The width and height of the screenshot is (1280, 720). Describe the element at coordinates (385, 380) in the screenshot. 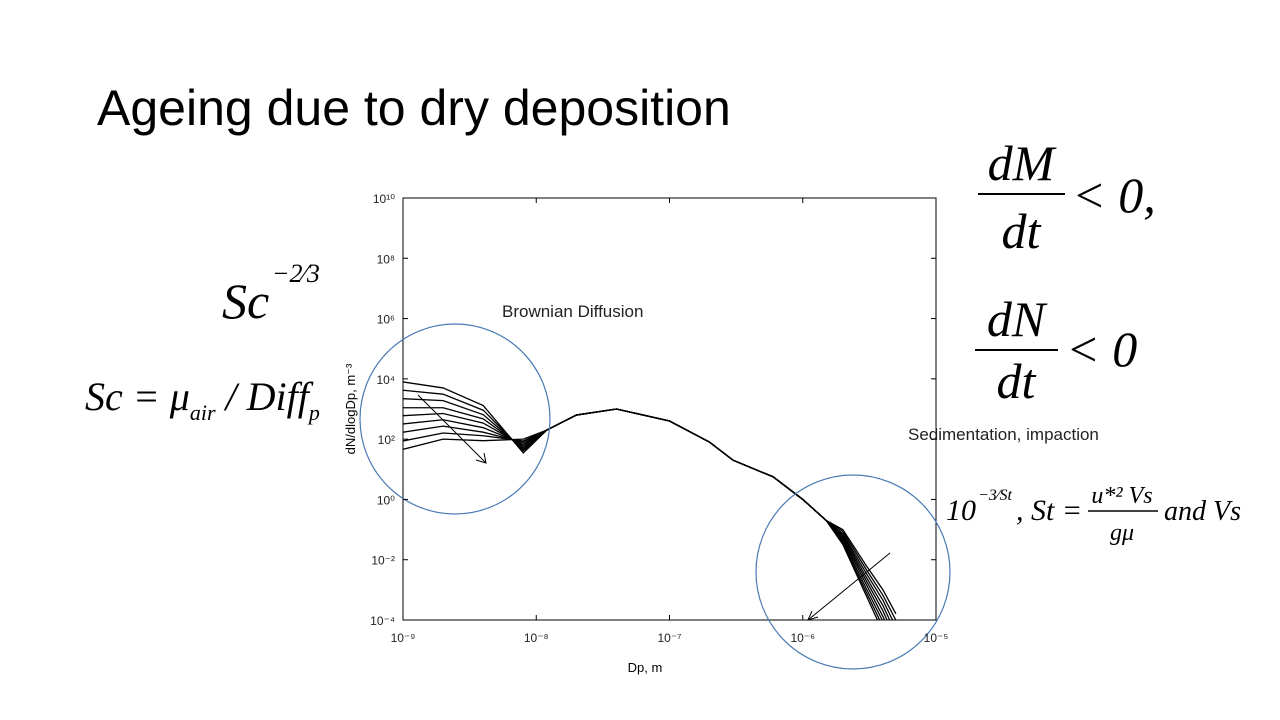

I see `y-tick-label: 10⁴` at that location.